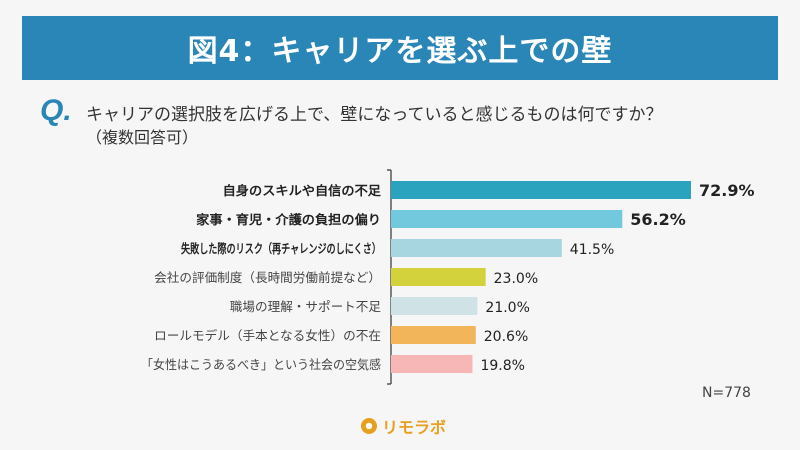  I want to click on question-text: キャリアの選択肢を広げる上で、壁になっていると感じるものは何ですか？, so click(374, 115).